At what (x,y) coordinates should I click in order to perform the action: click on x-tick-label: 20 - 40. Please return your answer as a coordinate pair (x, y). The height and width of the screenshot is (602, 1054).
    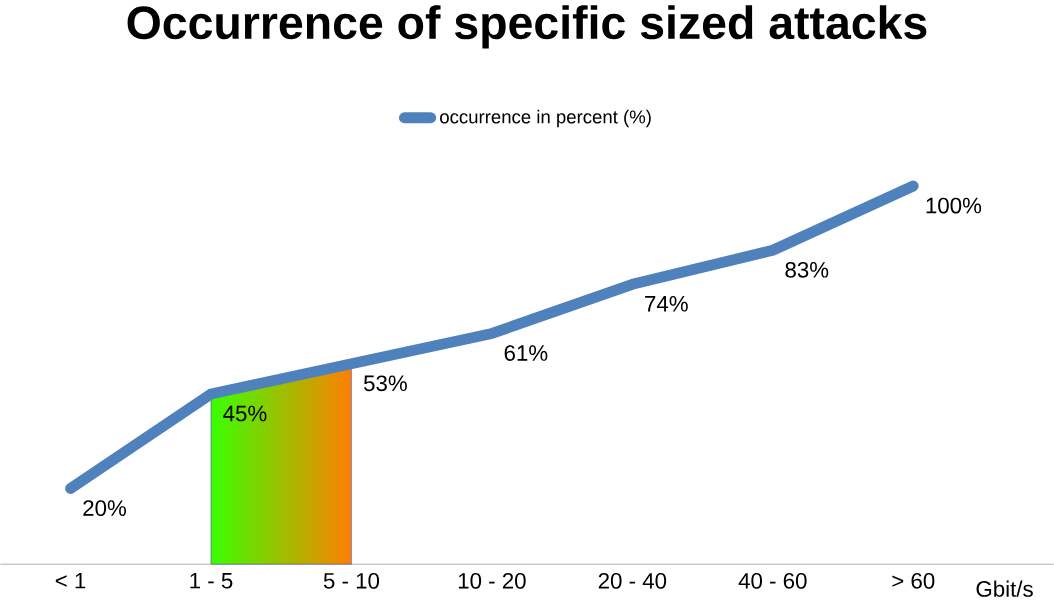
    Looking at the image, I should click on (632, 580).